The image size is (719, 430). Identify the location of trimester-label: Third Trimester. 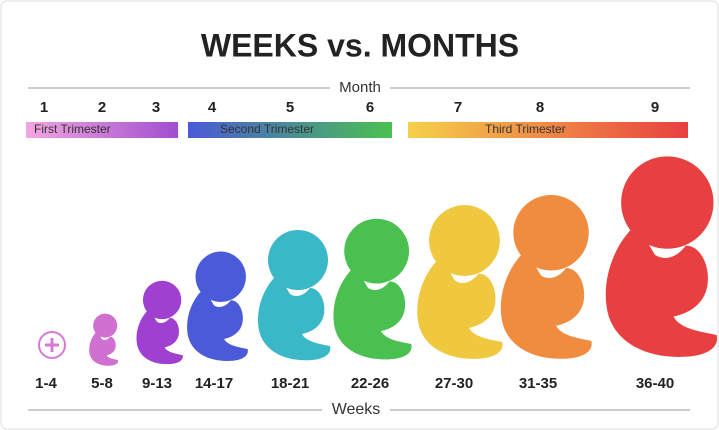
(525, 129).